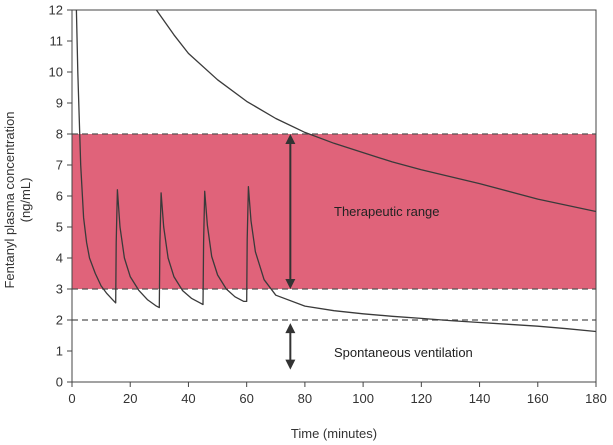 Image resolution: width=613 pixels, height=445 pixels. I want to click on x-axis-title: Time (minutes), so click(334, 433).